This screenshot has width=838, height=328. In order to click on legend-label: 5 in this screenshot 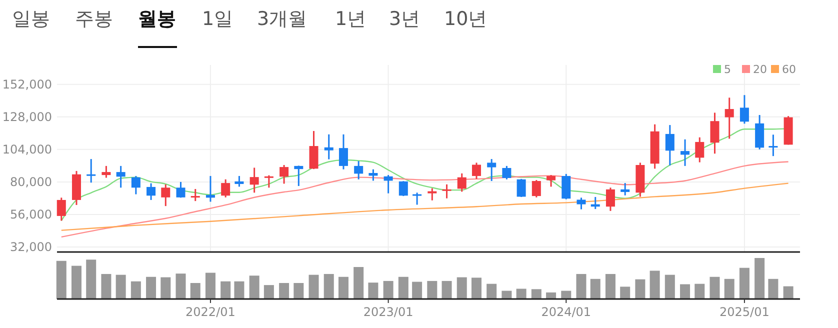, I will do `click(727, 69)`.